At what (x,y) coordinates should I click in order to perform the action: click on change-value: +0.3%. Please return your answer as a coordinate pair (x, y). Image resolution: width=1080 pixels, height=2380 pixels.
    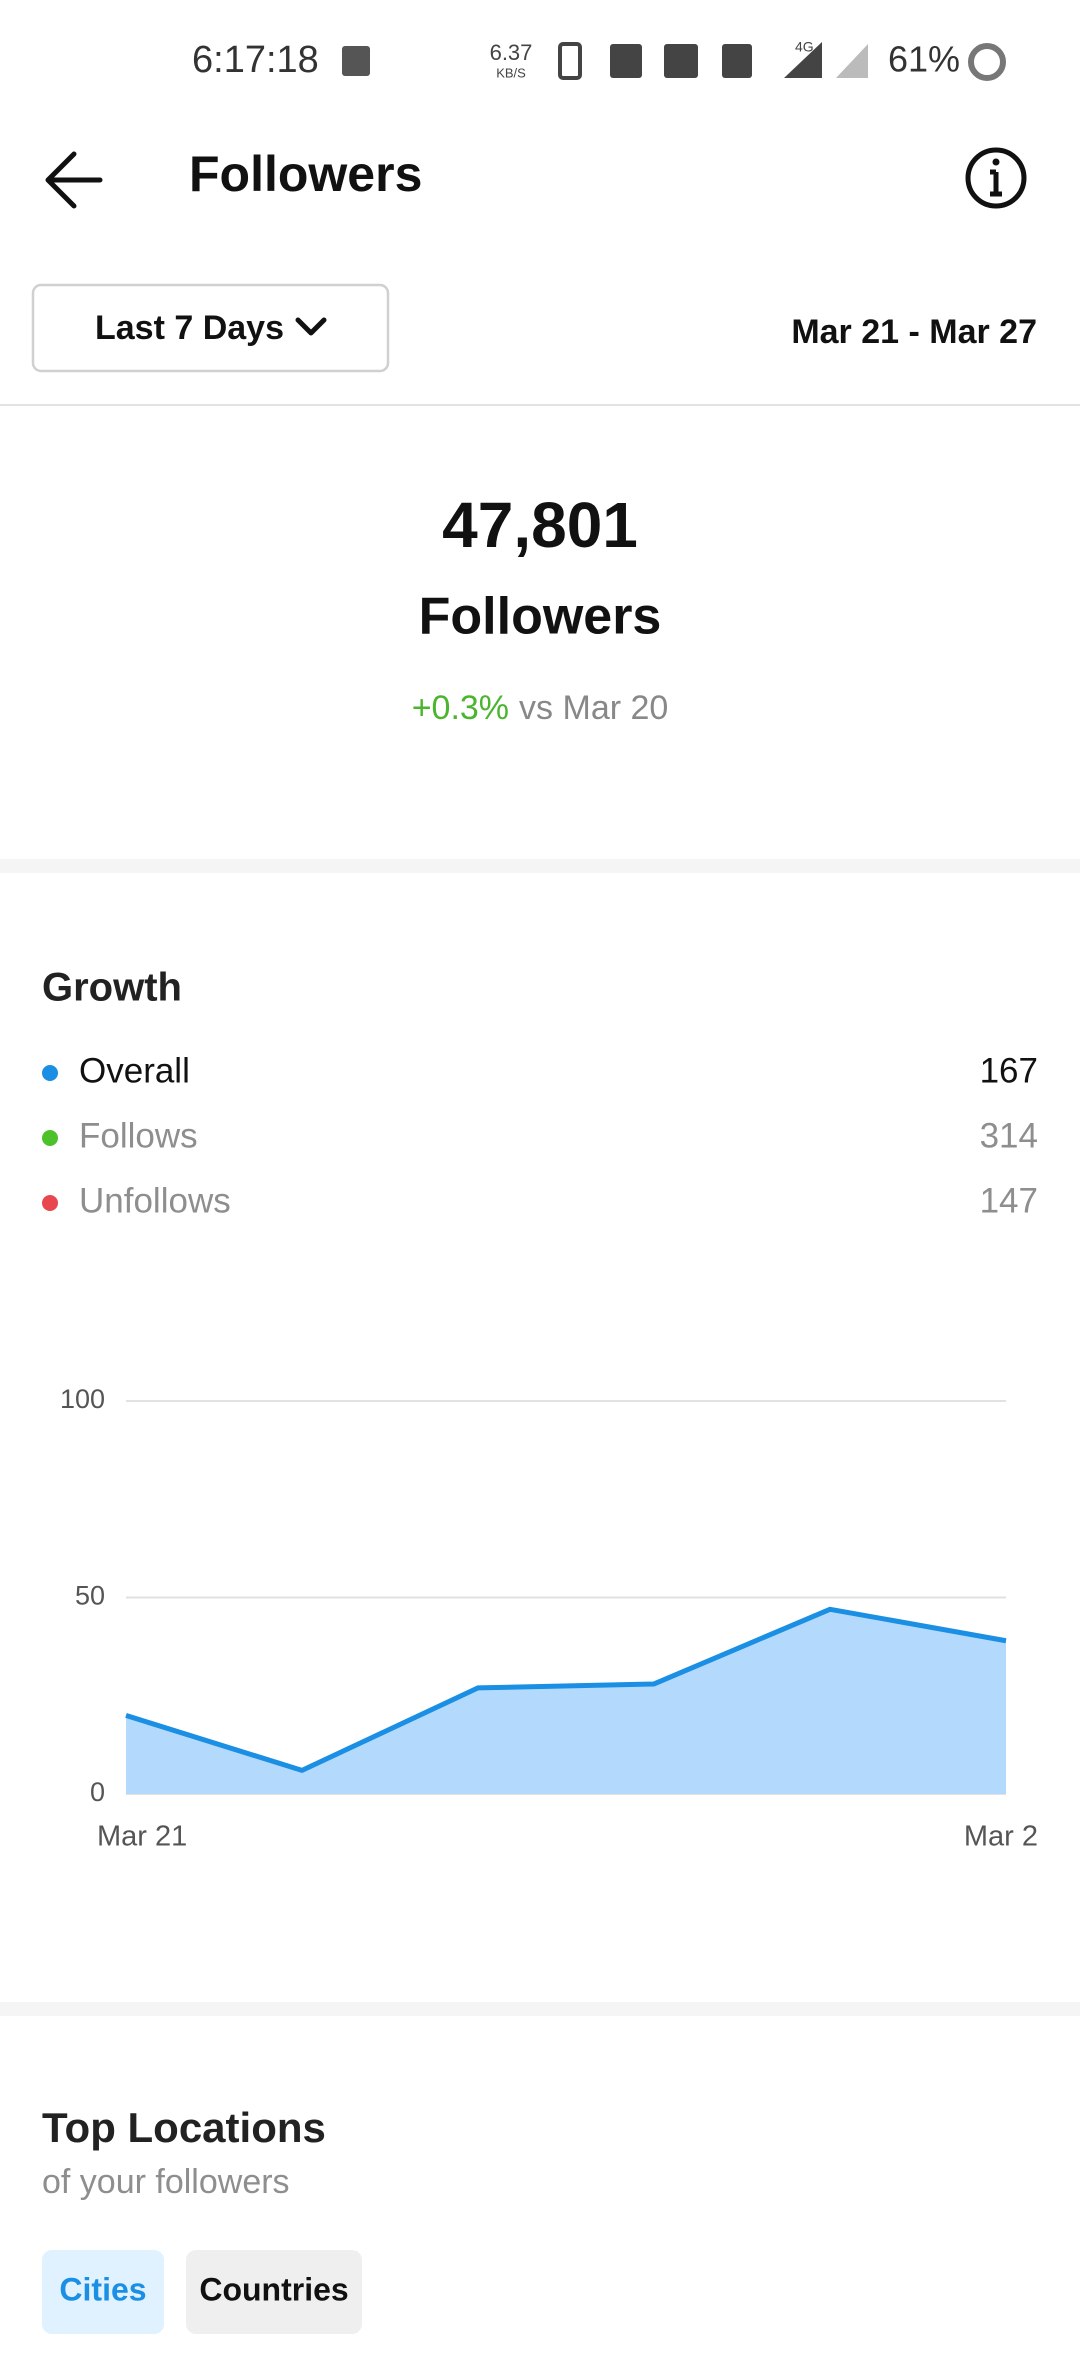
    Looking at the image, I should click on (460, 708).